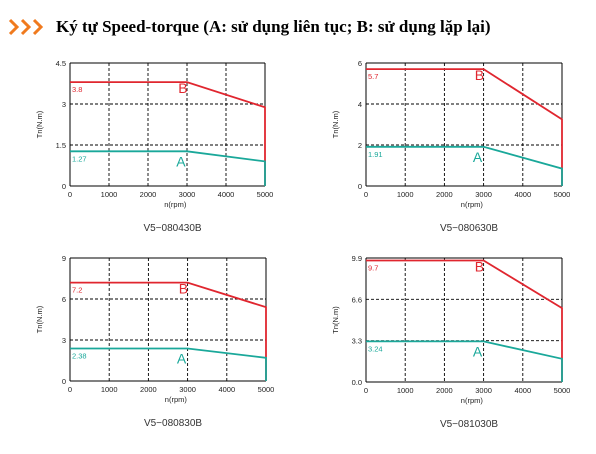 Image resolution: width=596 pixels, height=454 pixels. What do you see at coordinates (77, 290) in the screenshot?
I see `series-b-value-label: 7.2` at bounding box center [77, 290].